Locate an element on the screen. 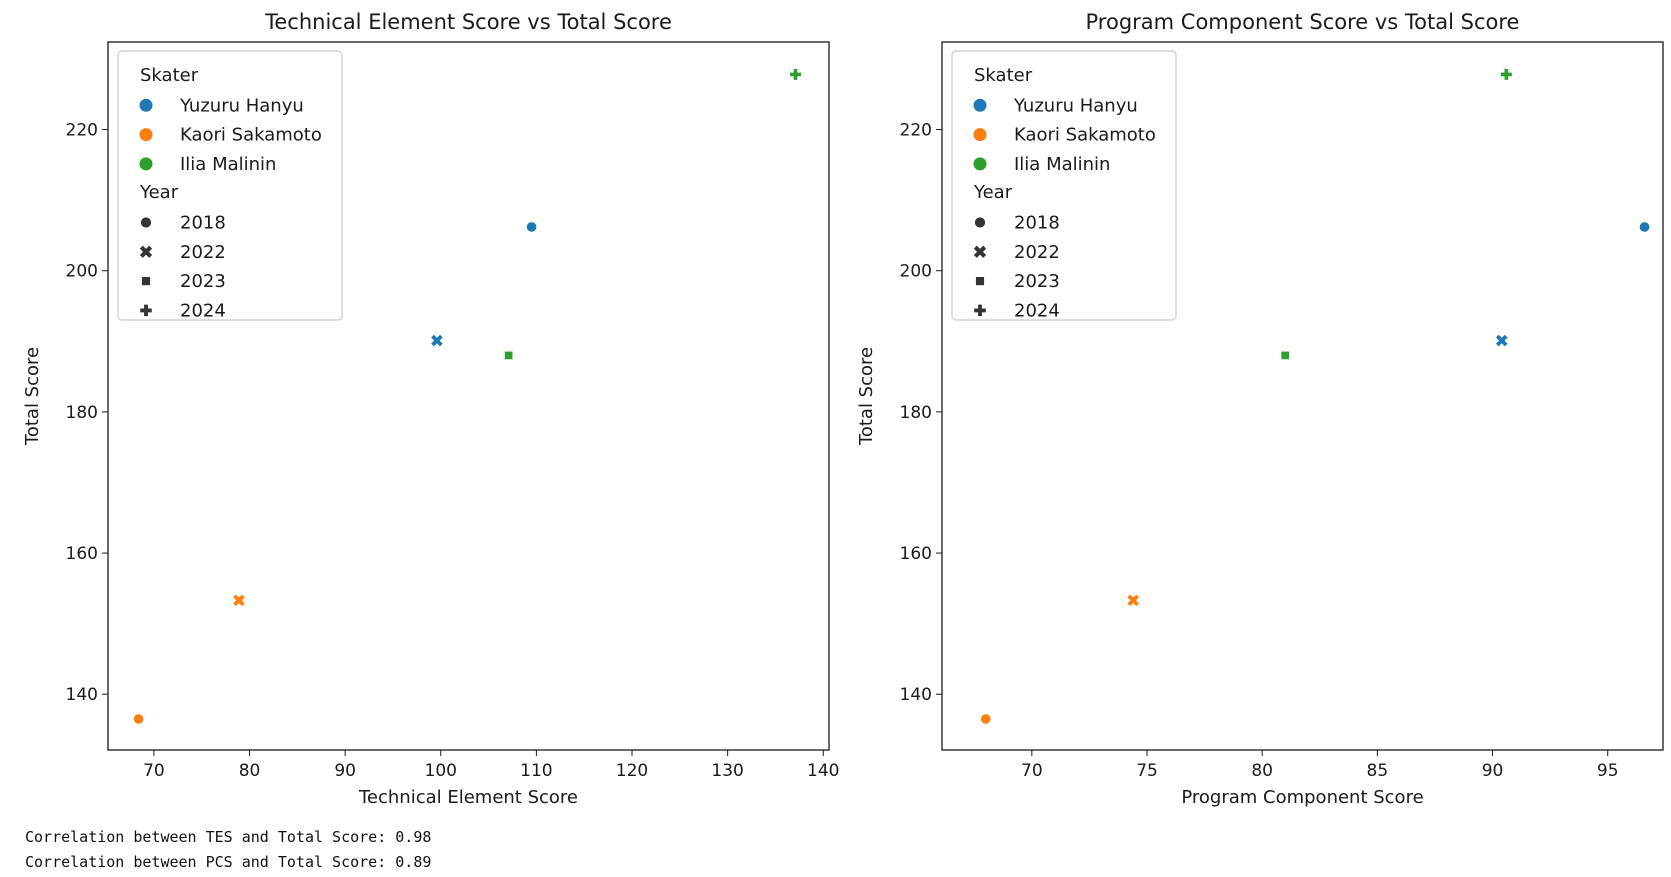 This screenshot has width=1671, height=877. chart-title: Program Component Score vs Total Score is located at coordinates (1303, 22).